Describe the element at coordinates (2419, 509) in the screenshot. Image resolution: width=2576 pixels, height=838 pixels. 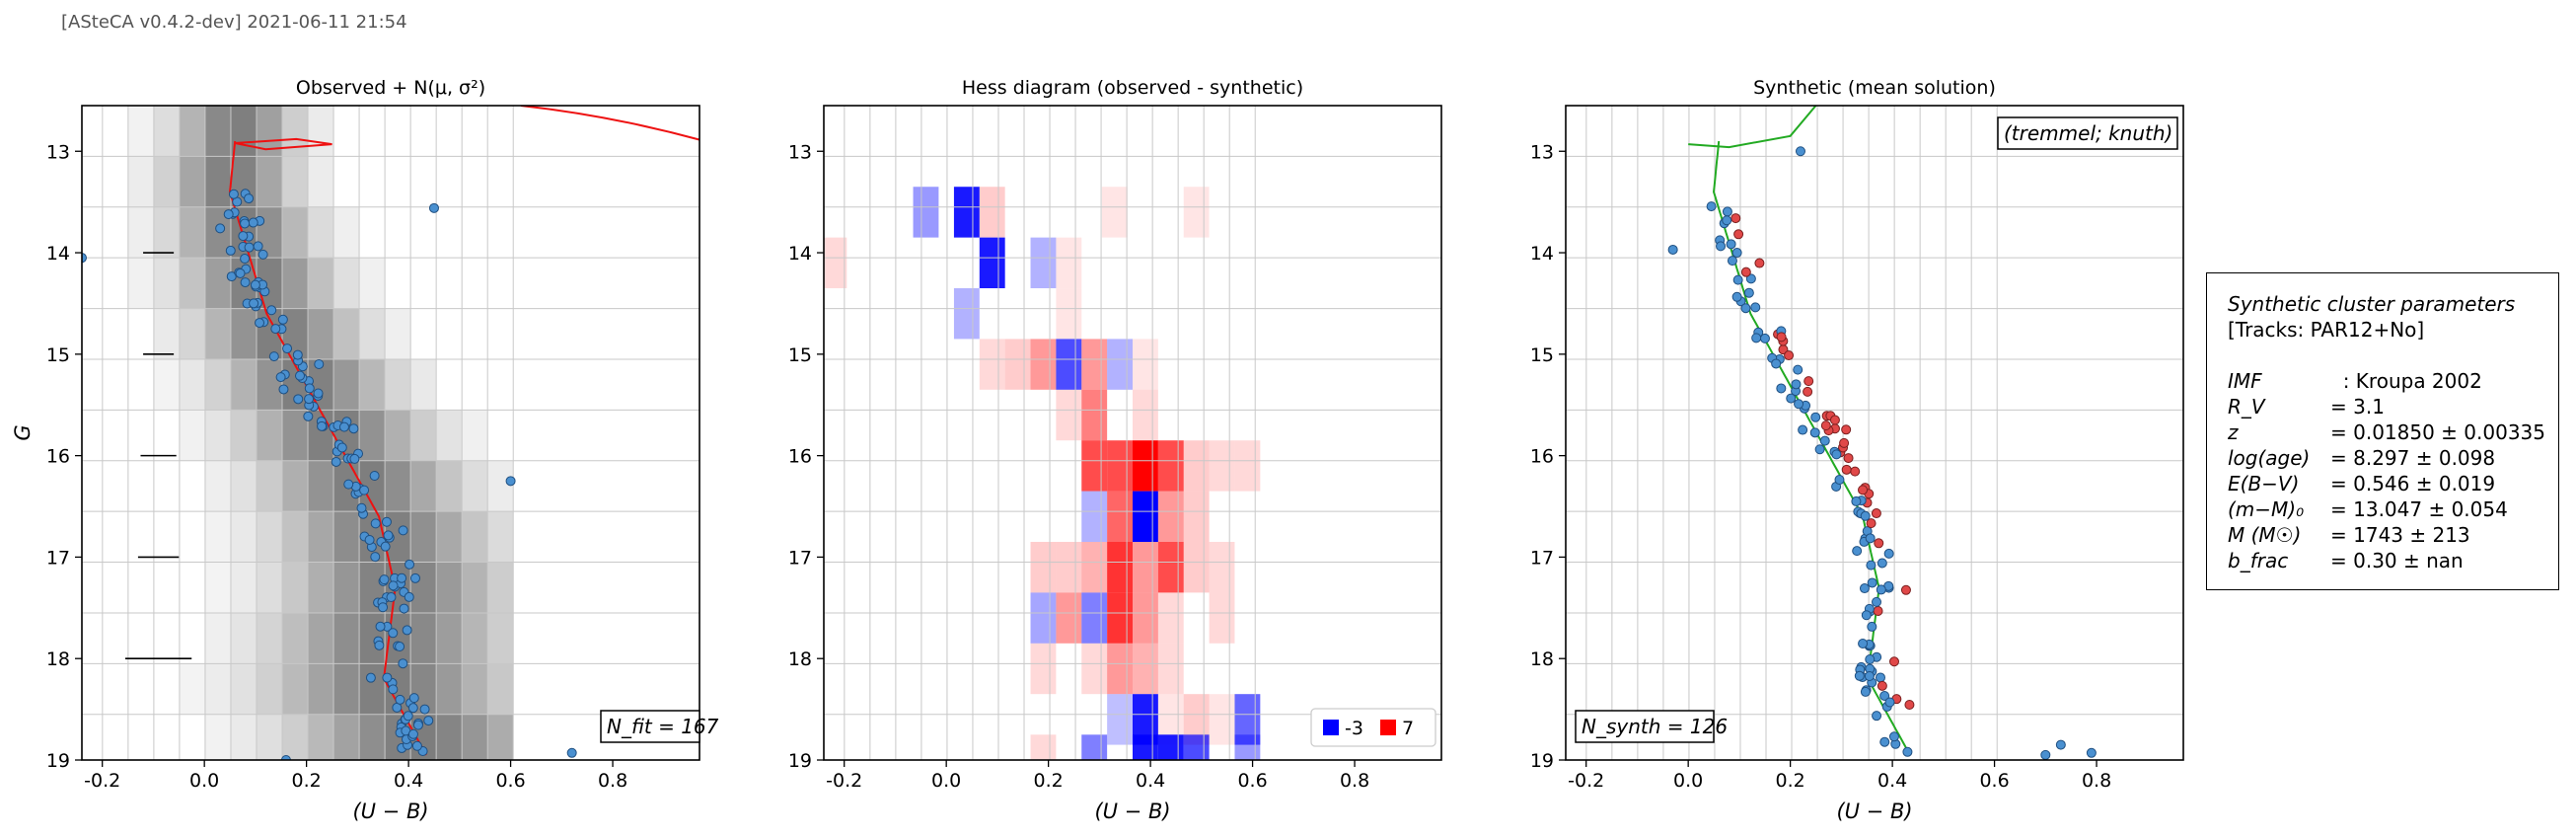
I see `param-value: = 13.047 ± 0.054` at that location.